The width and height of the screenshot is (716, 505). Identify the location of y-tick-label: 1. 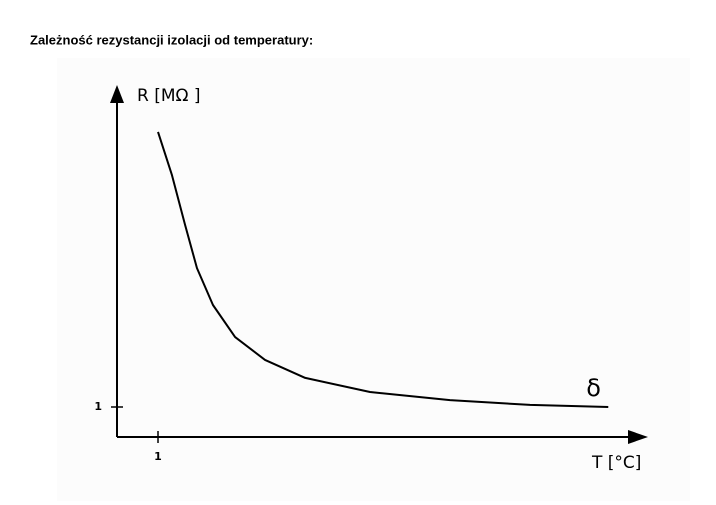
(98, 406).